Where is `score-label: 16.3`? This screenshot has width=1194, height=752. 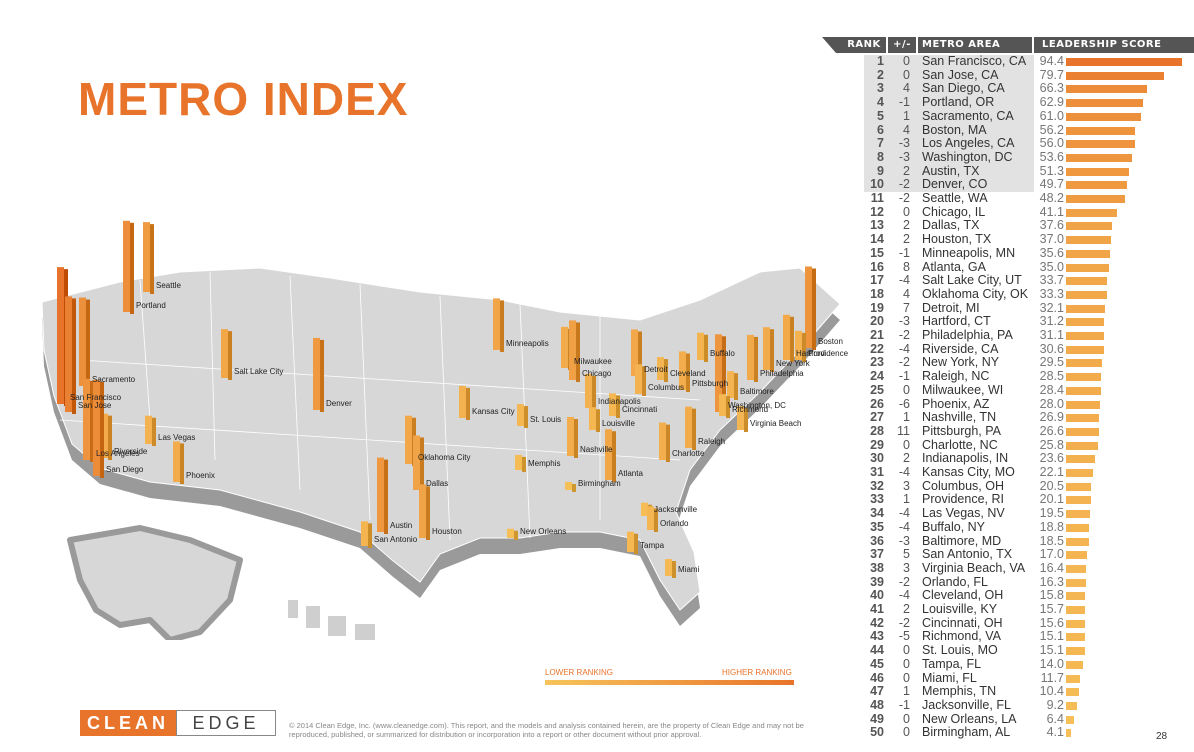 score-label: 16.3 is located at coordinates (1051, 581).